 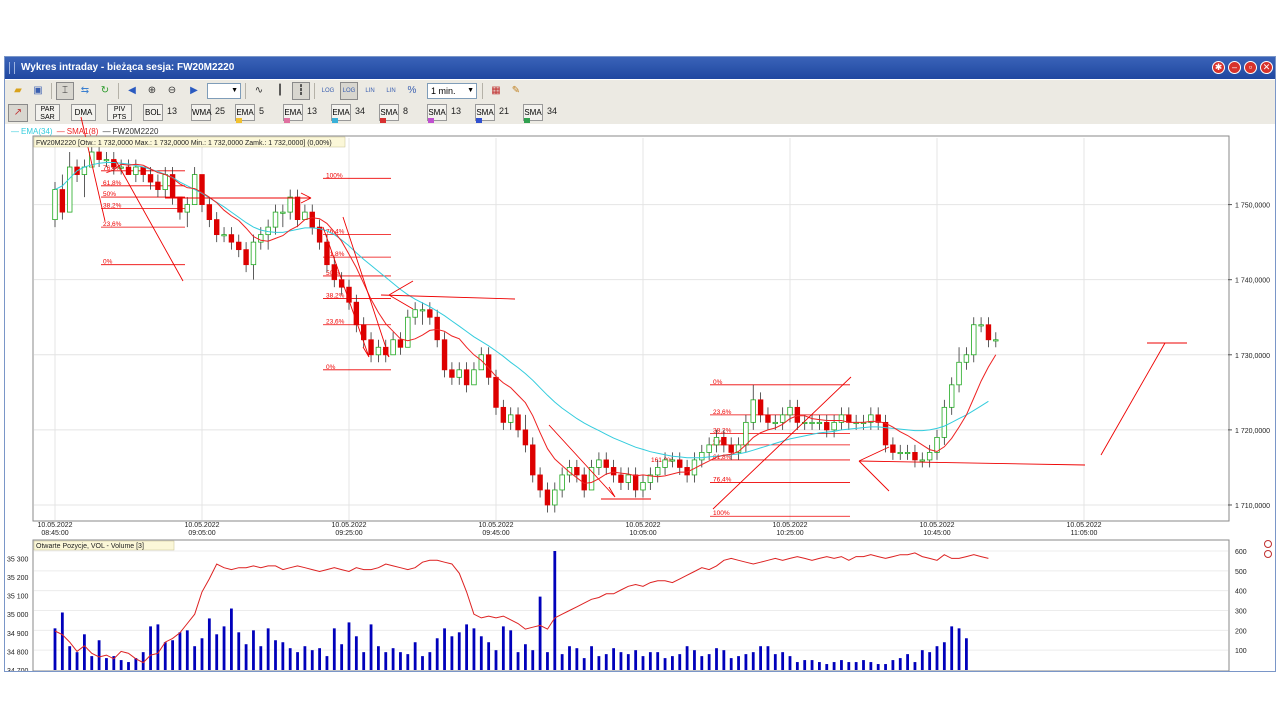 I want to click on candlestick-chart-icon: ┇, so click(x=301, y=91).